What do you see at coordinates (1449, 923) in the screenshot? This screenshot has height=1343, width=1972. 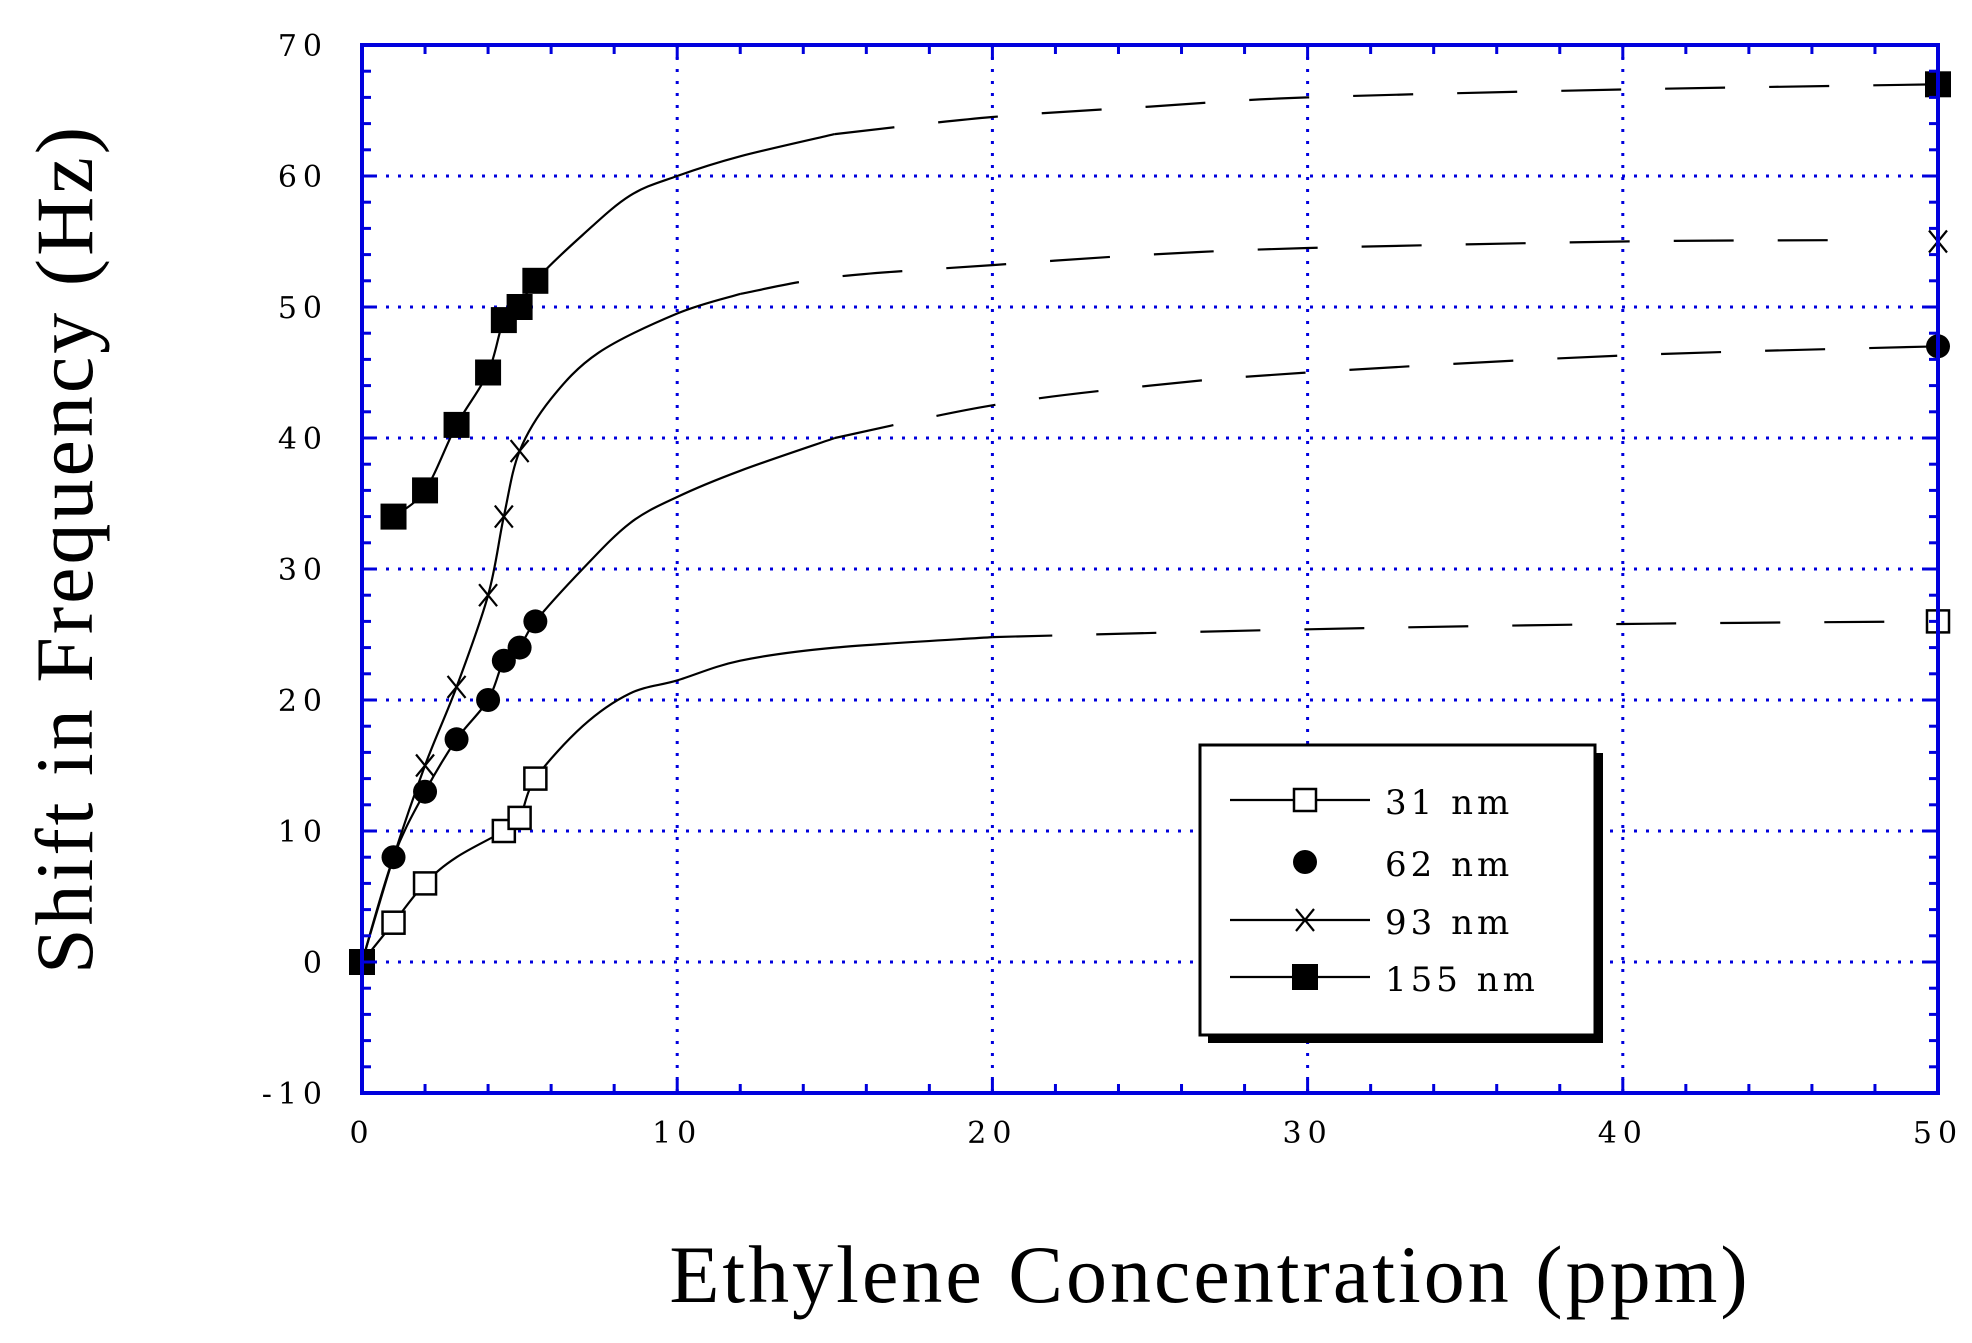 I see `legend-label: 93 nm` at bounding box center [1449, 923].